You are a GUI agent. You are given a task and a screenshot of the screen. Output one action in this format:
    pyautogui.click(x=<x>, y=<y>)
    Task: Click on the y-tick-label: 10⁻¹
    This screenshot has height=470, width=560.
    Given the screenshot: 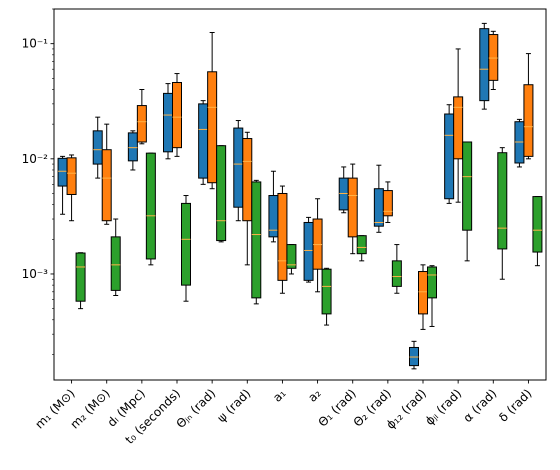 What is the action you would take?
    pyautogui.click(x=35, y=44)
    